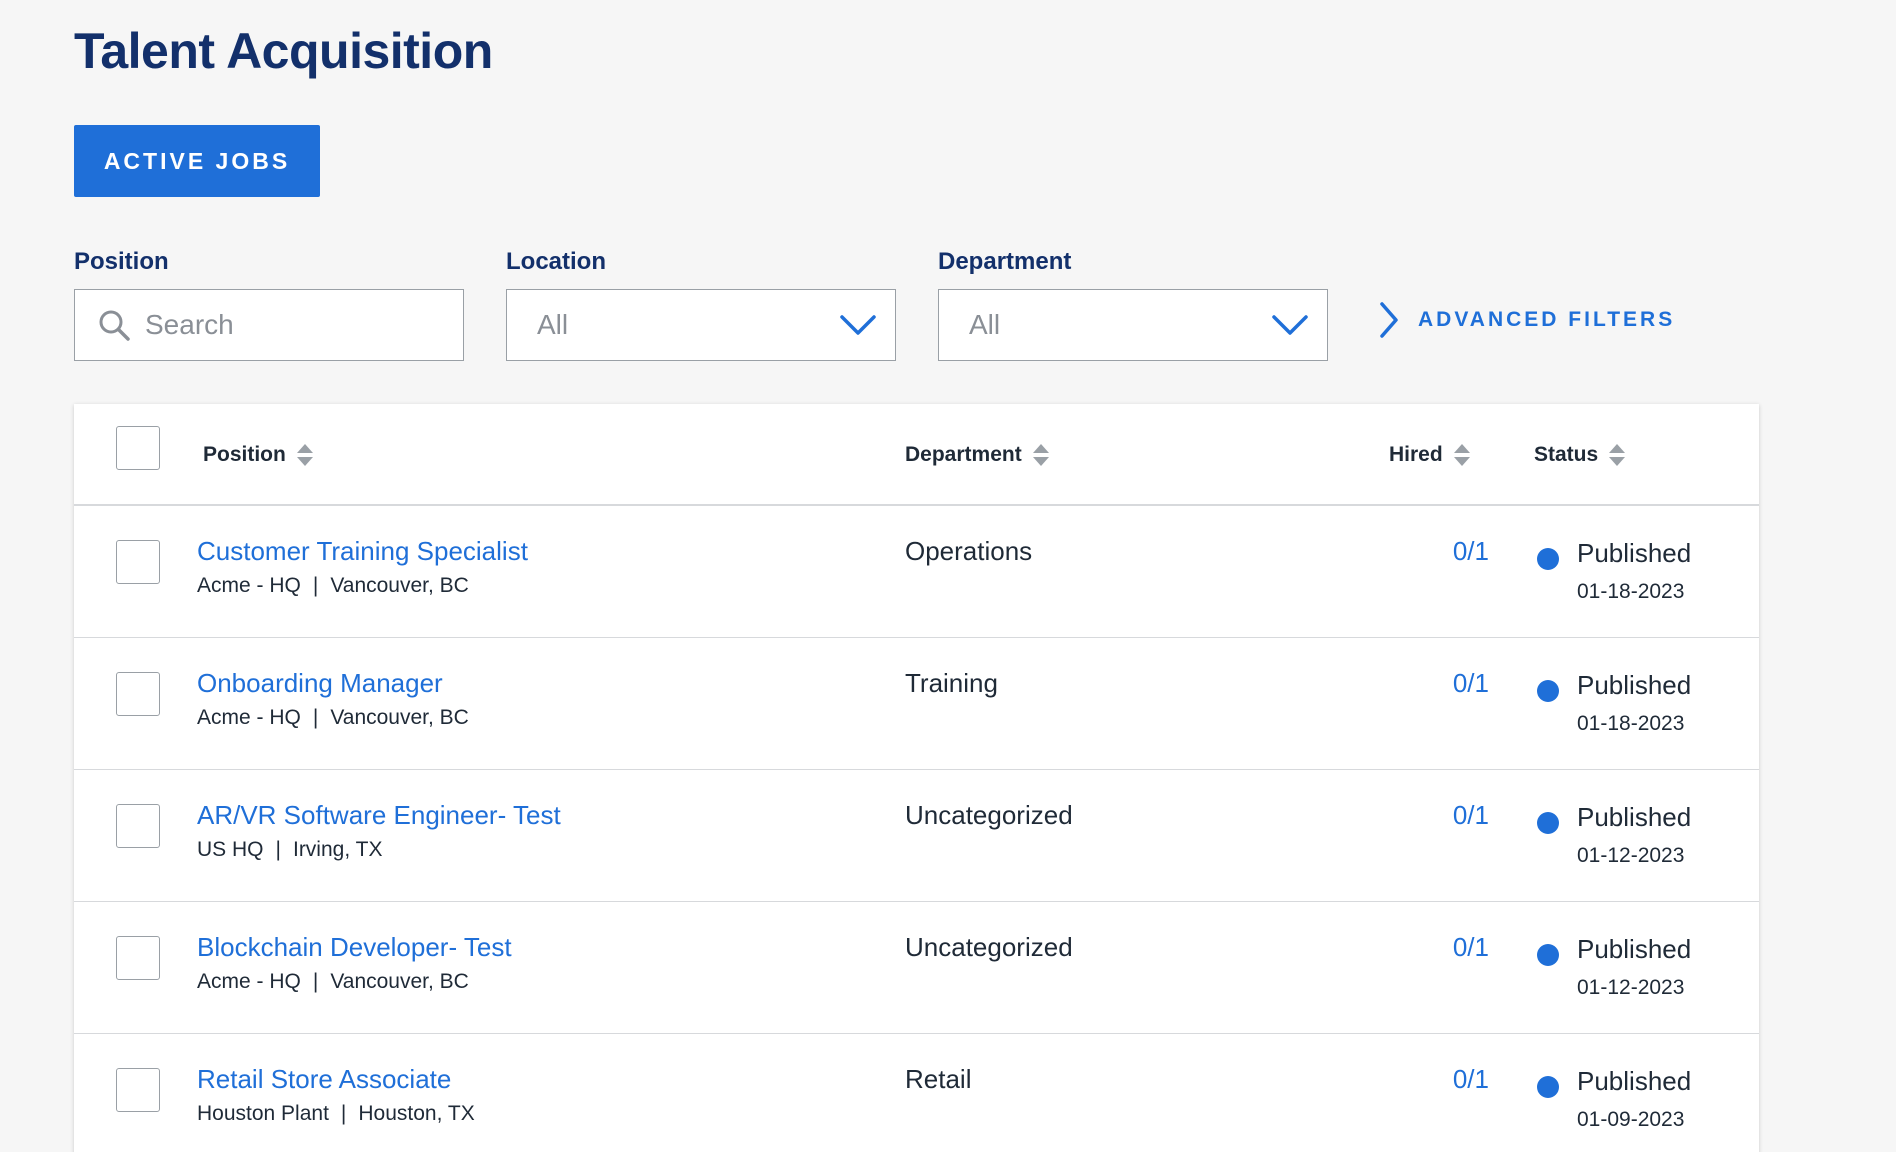 This screenshot has height=1152, width=1896. Describe the element at coordinates (263, 1113) in the screenshot. I see `location-site: Houston Plant` at that location.